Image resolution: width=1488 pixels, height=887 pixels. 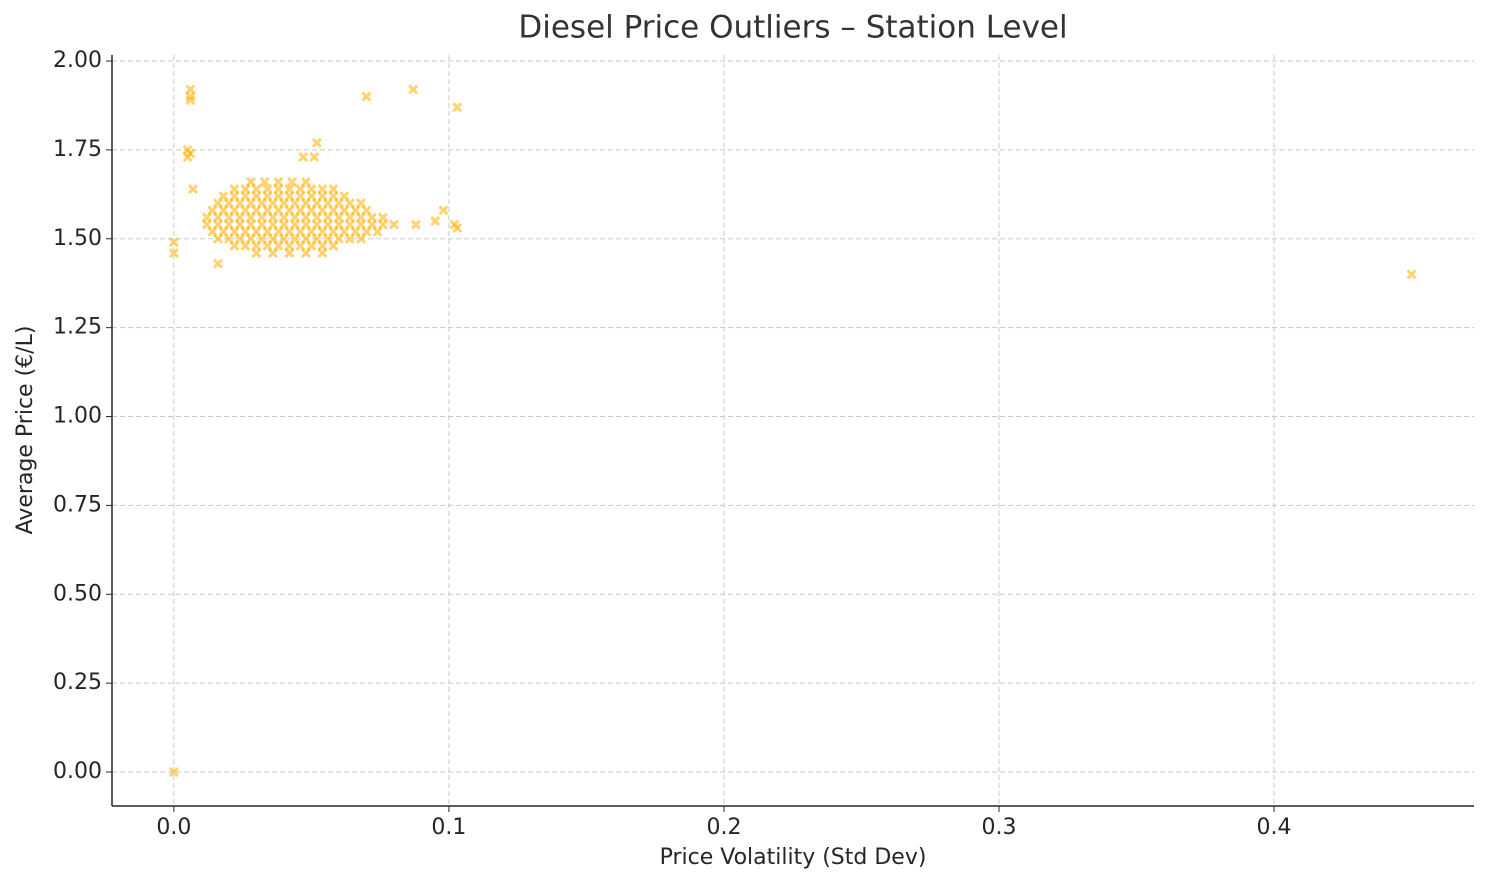 What do you see at coordinates (723, 827) in the screenshot?
I see `x-tick-label: 0.2` at bounding box center [723, 827].